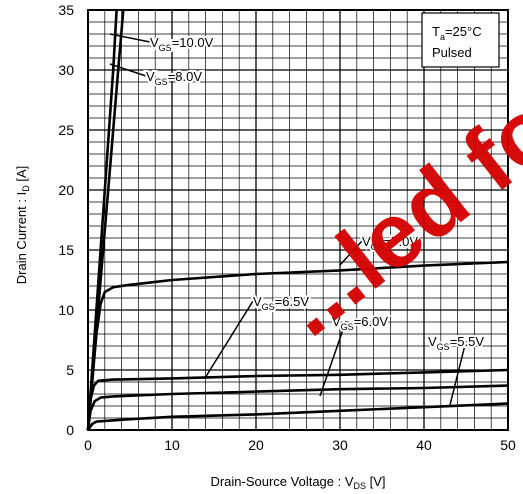  What do you see at coordinates (182, 44) in the screenshot?
I see `series-label: VGS=10.0V` at bounding box center [182, 44].